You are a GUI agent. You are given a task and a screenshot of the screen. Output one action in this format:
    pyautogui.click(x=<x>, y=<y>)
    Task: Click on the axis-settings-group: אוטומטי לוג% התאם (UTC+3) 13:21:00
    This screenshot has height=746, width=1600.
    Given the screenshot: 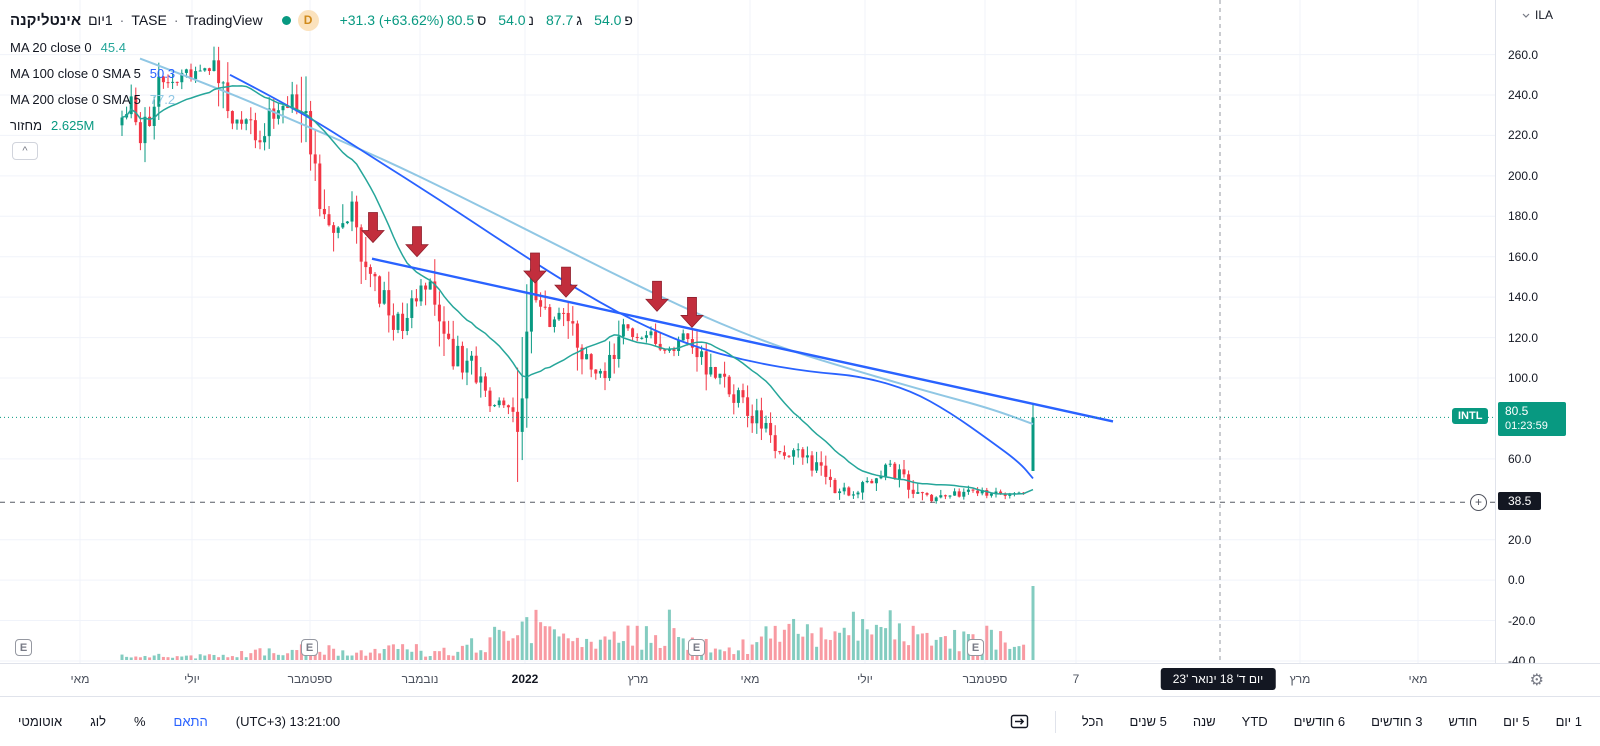 What is the action you would take?
    pyautogui.click(x=179, y=721)
    